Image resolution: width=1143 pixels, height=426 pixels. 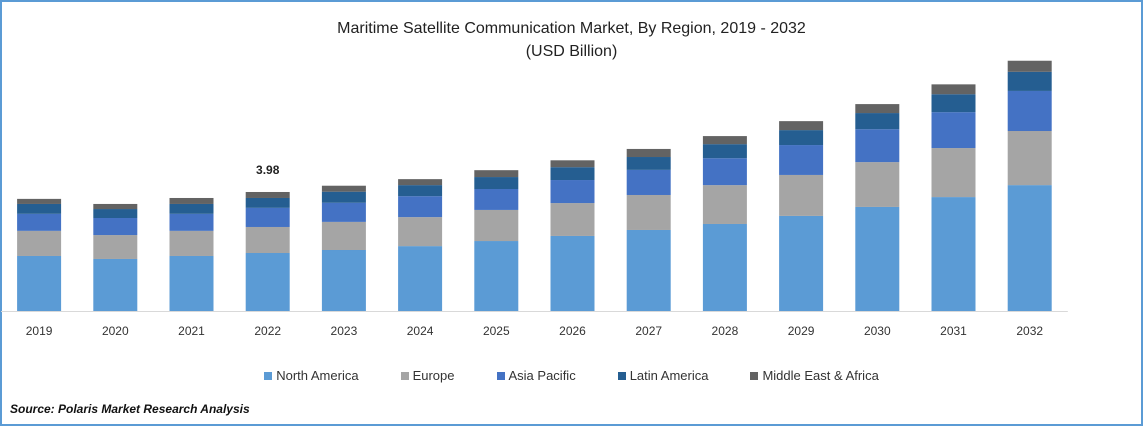 I want to click on data-label: 3.98, so click(x=268, y=170).